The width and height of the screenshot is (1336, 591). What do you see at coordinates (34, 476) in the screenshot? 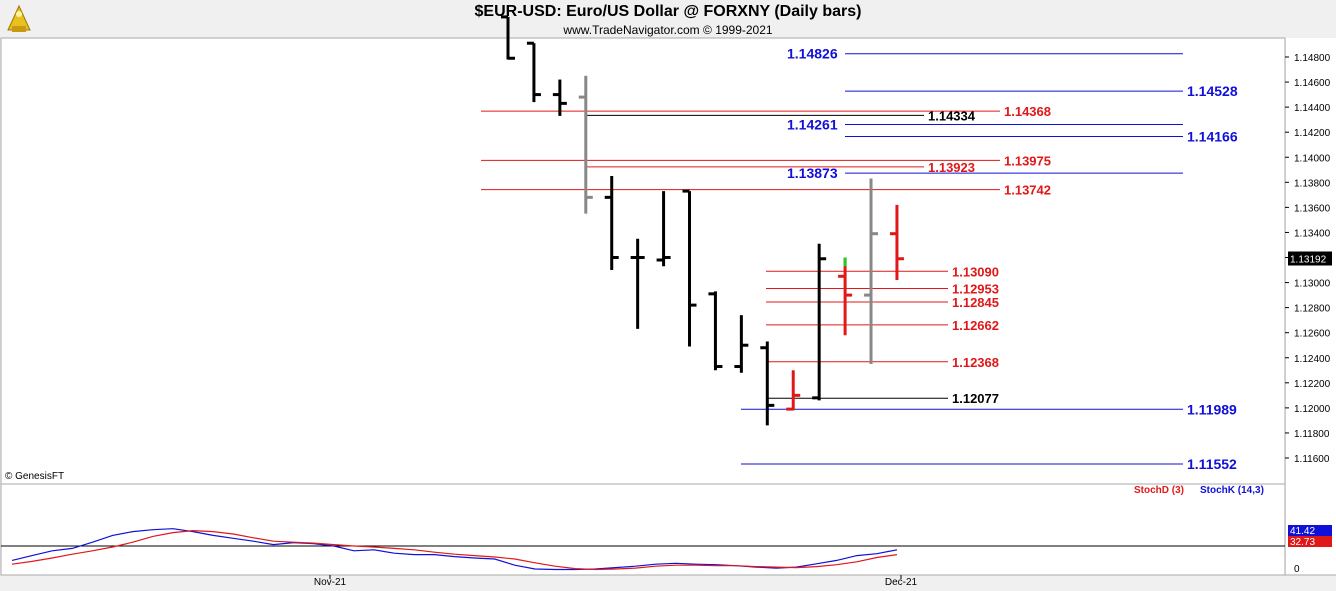
I see `copyright-label: © GenesisFT` at bounding box center [34, 476].